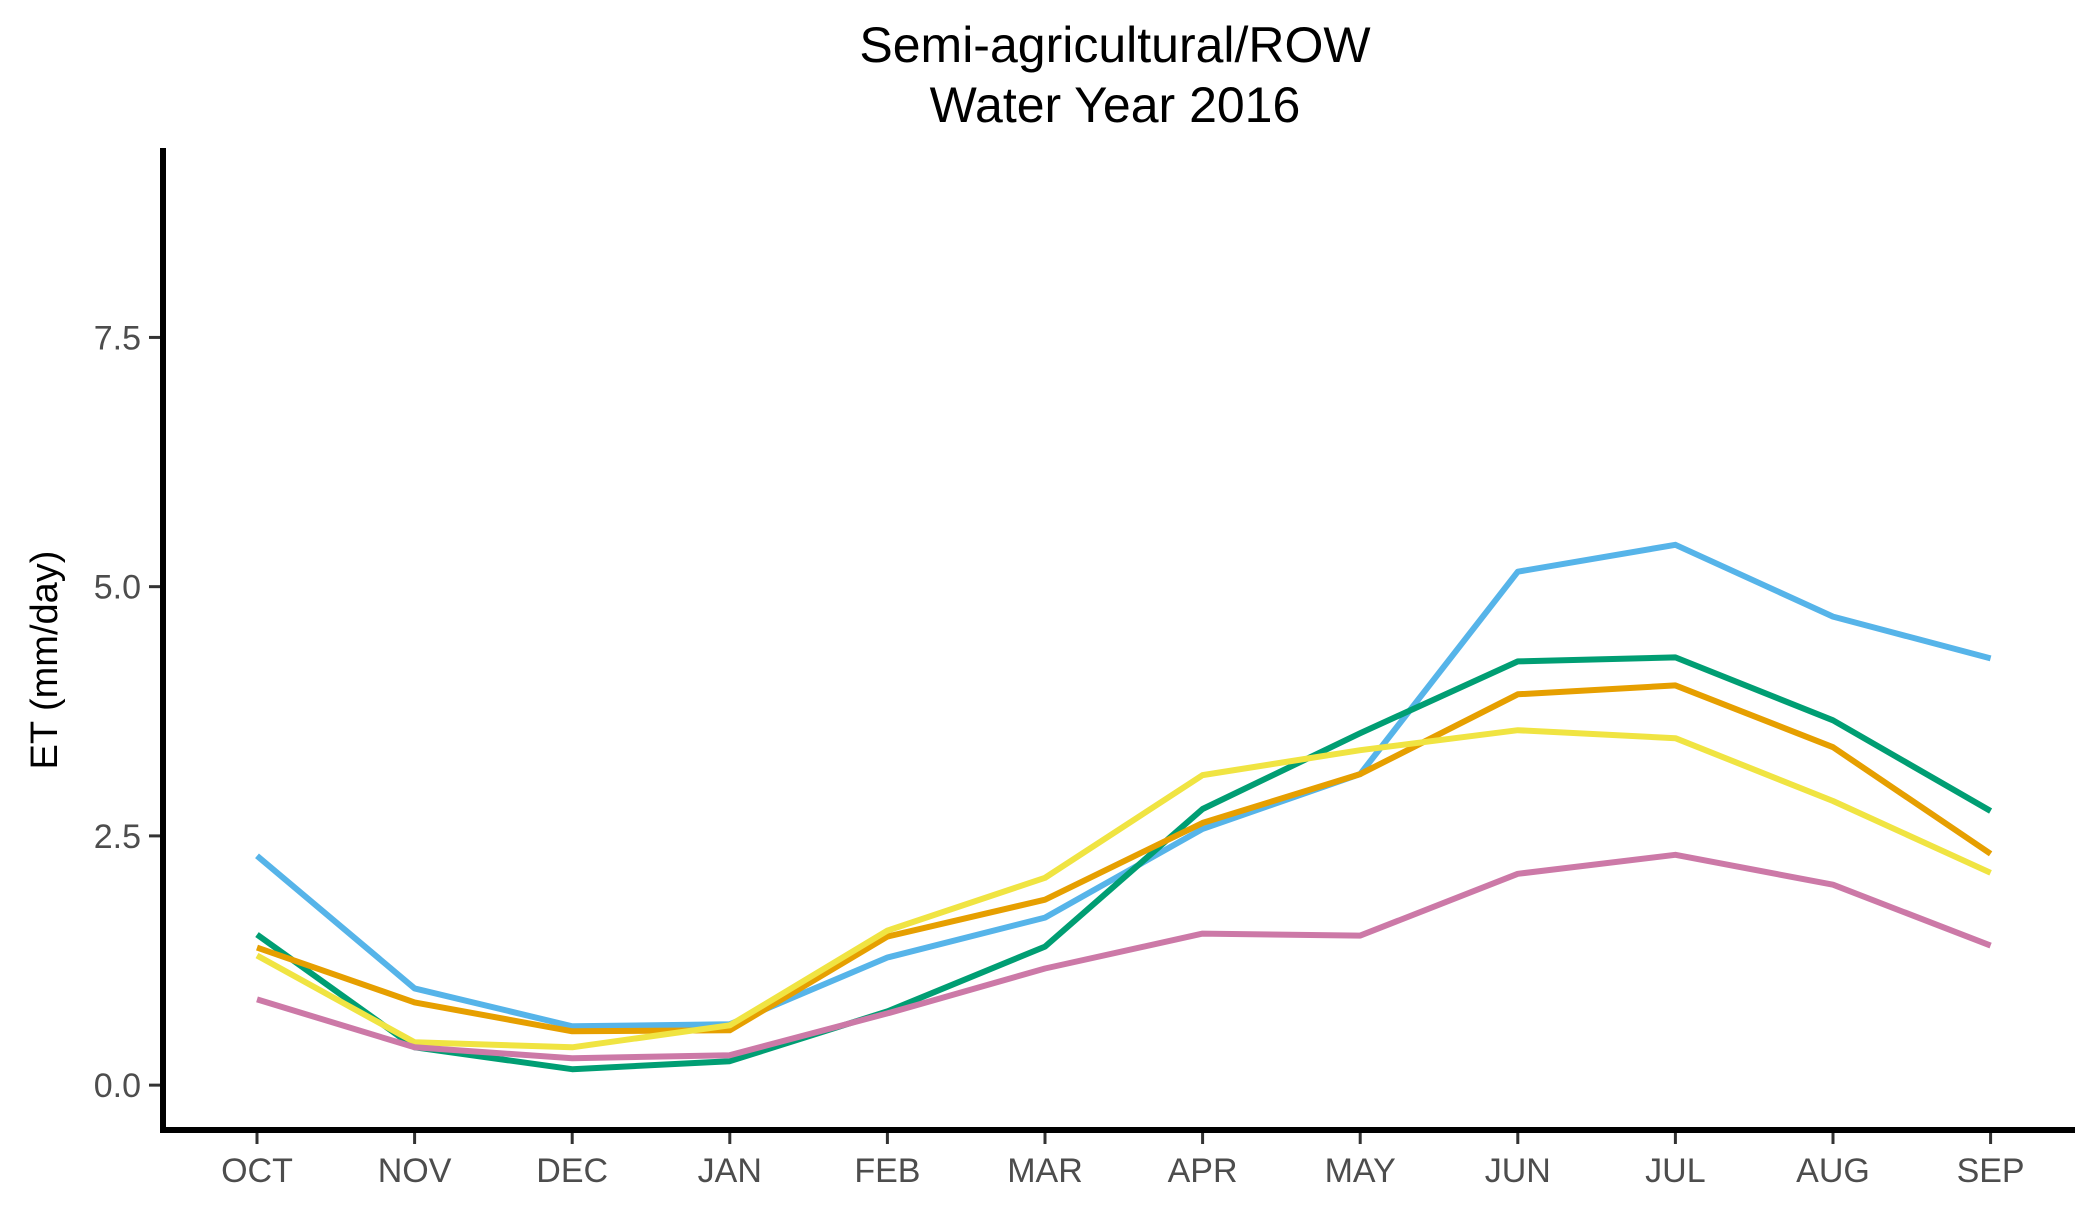  Describe the element at coordinates (730, 1171) in the screenshot. I see `x-tick-label: JAN` at that location.